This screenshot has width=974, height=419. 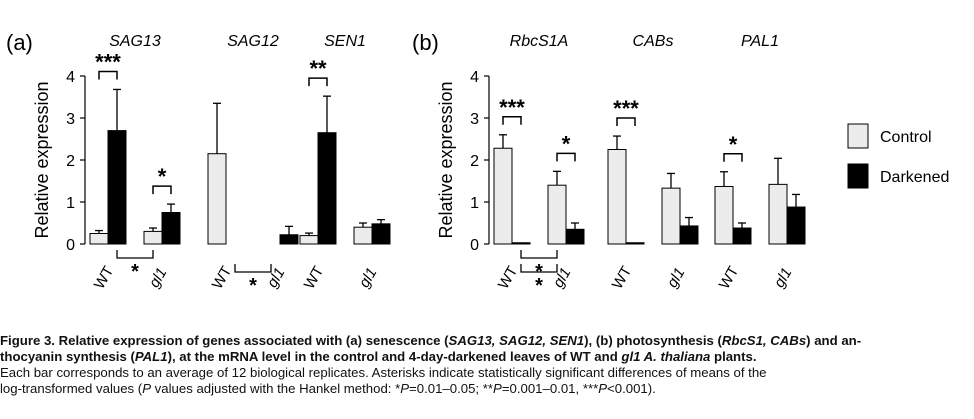 I want to click on gene-label: SEN1, so click(x=345, y=41).